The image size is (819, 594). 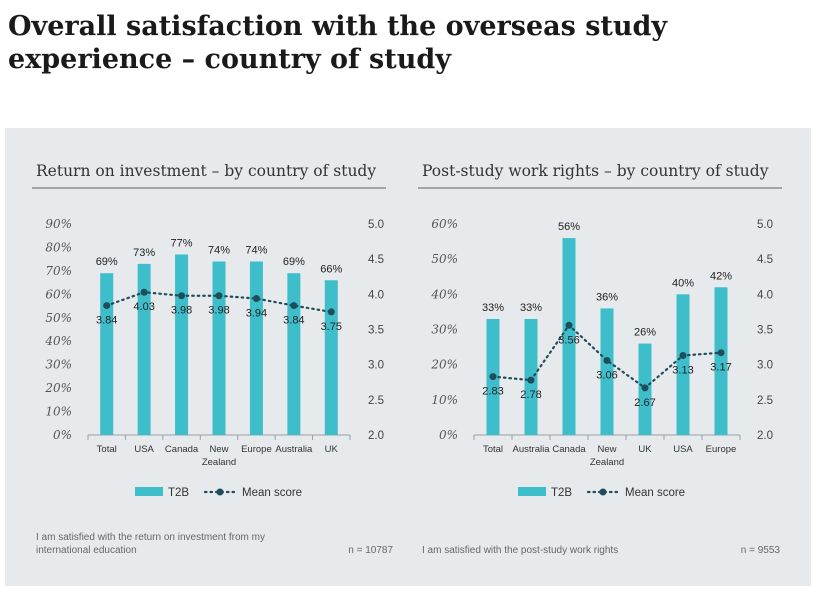 I want to click on y2-tick-label: 4.0, so click(x=376, y=295).